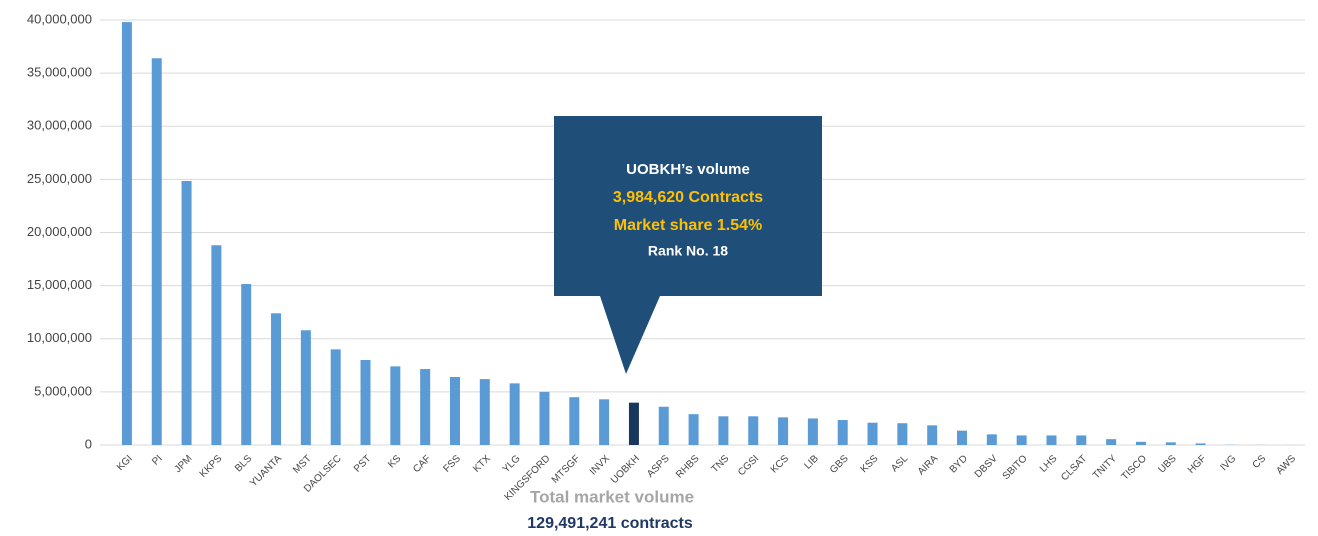 This screenshot has width=1318, height=536. Describe the element at coordinates (1228, 463) in the screenshot. I see `x-tick-label: IVG` at that location.